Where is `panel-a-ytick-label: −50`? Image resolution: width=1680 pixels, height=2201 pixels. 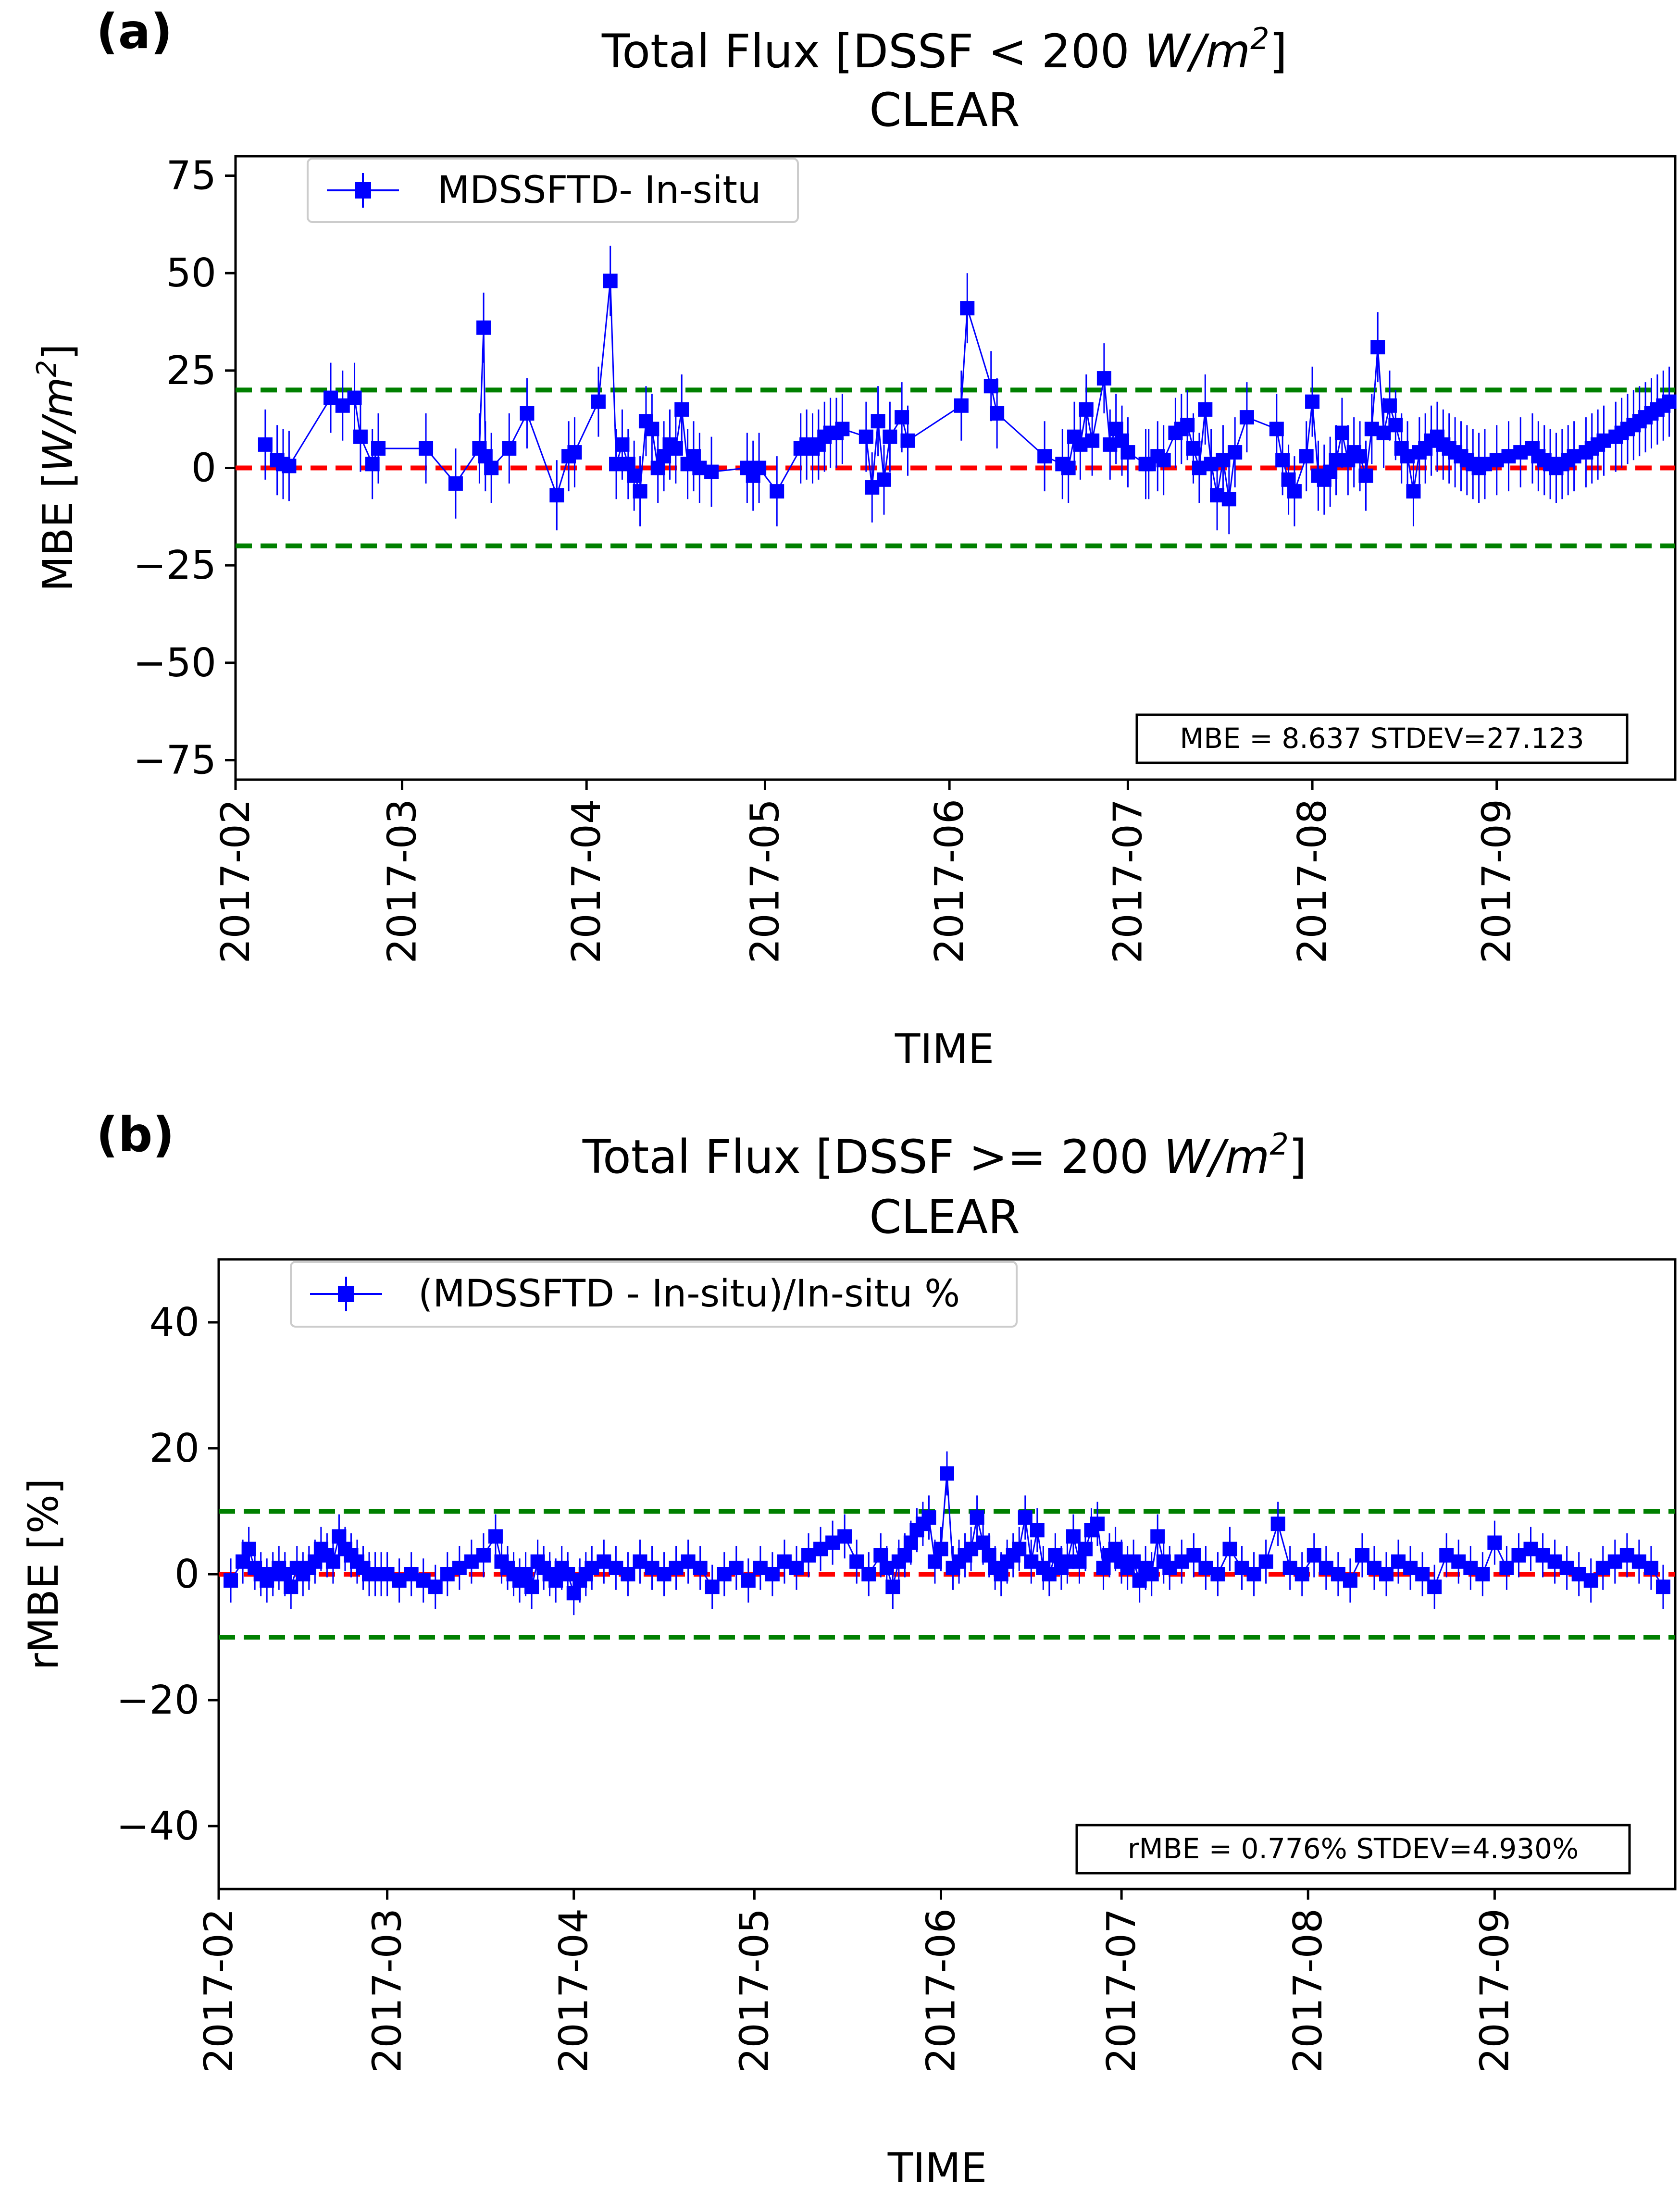
panel-a-ytick-label: −50 is located at coordinates (174, 663).